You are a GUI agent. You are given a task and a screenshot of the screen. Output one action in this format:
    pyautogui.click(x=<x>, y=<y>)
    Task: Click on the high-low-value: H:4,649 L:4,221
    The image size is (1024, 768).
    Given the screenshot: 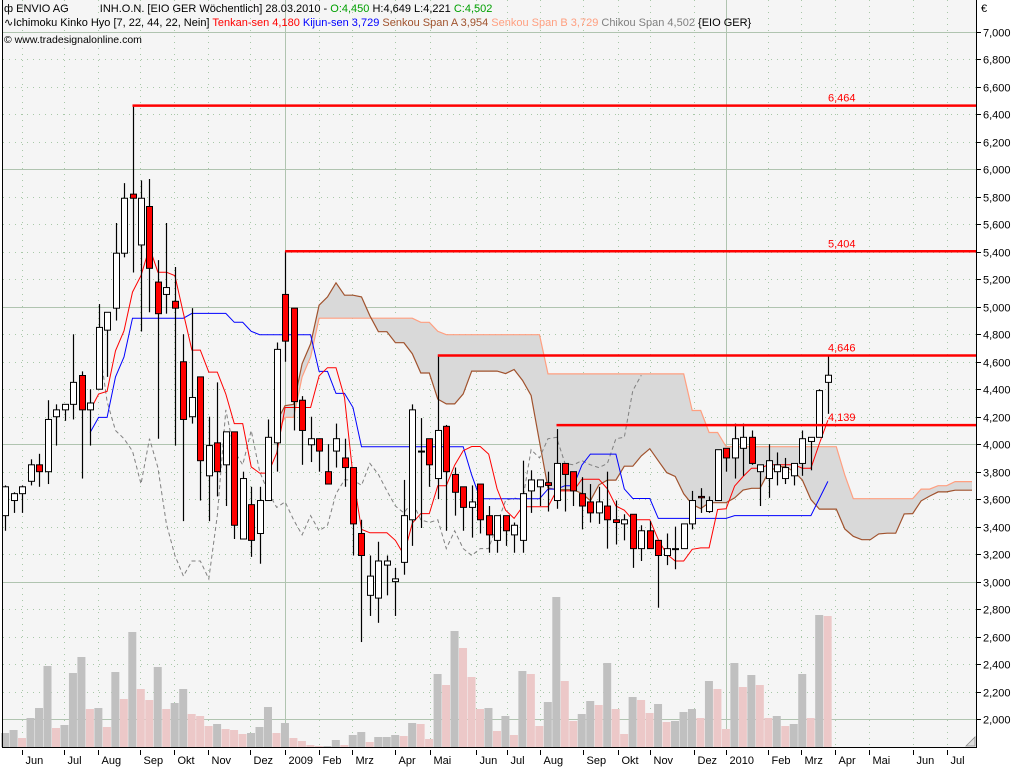 What is the action you would take?
    pyautogui.click(x=411, y=9)
    